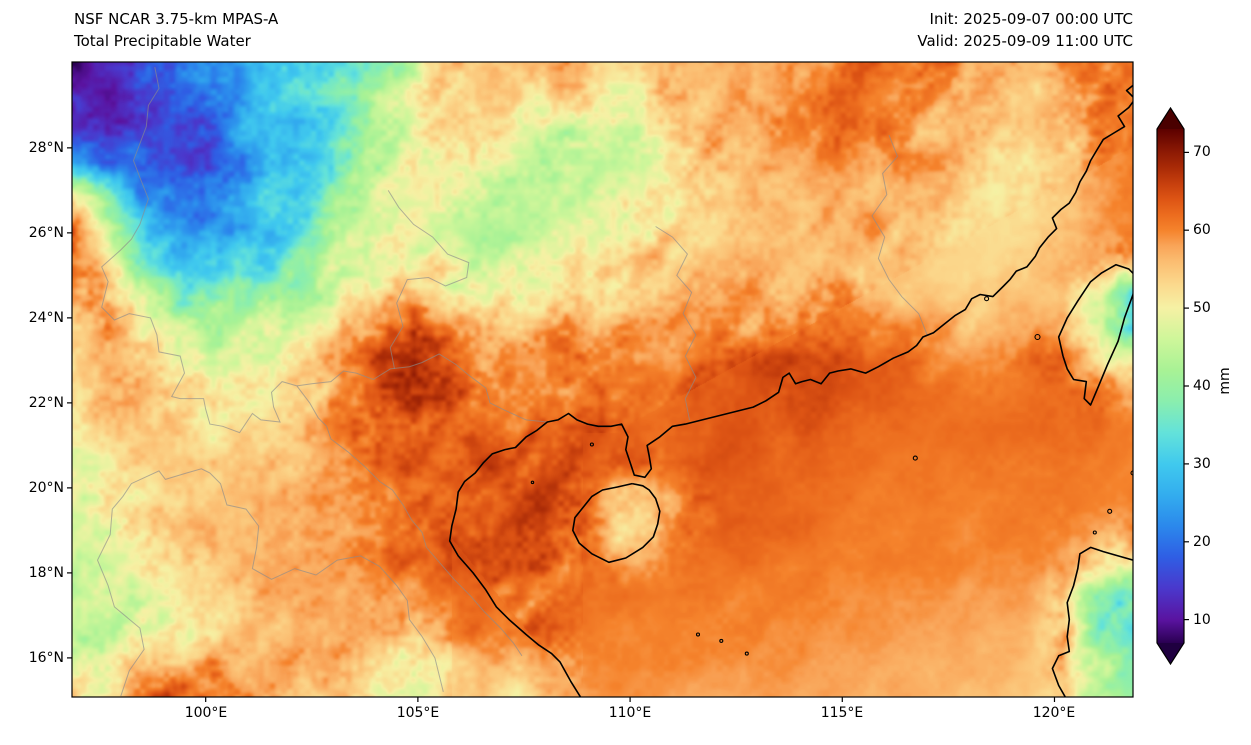 The height and width of the screenshot is (745, 1251). What do you see at coordinates (1170, 118) in the screenshot?
I see `colorbar-over-arrow` at bounding box center [1170, 118].